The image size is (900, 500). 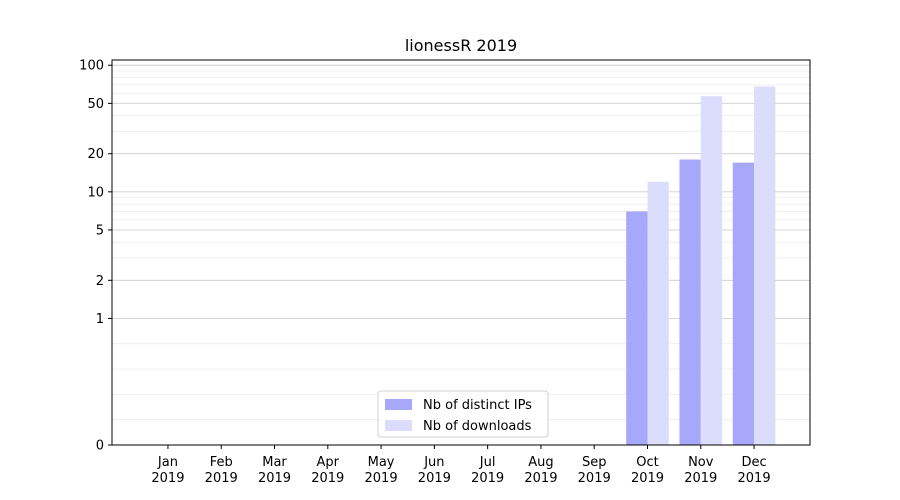 I want to click on x-tick-label: Jul 2019, so click(x=487, y=470).